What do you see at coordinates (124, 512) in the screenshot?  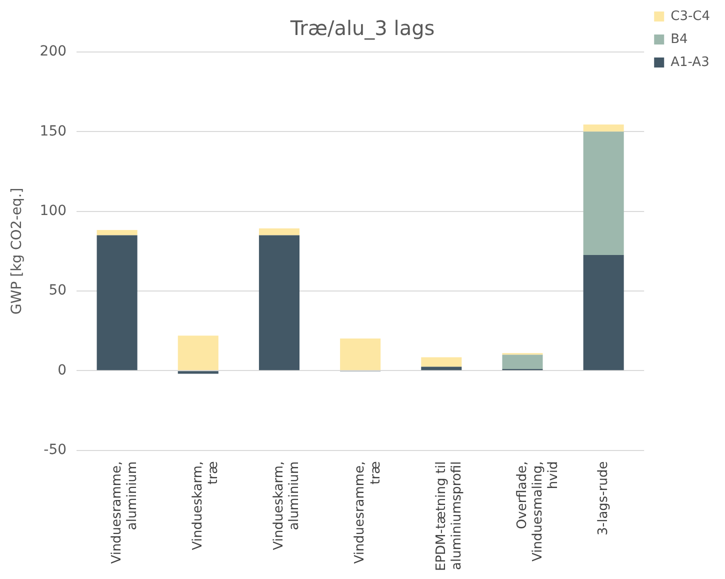 I see `x-tick-label: Vinduesramme, aluminium` at bounding box center [124, 512].